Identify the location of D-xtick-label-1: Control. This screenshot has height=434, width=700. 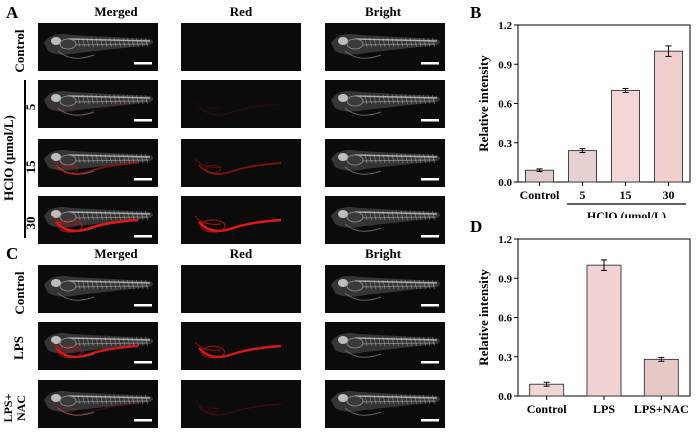
(547, 409).